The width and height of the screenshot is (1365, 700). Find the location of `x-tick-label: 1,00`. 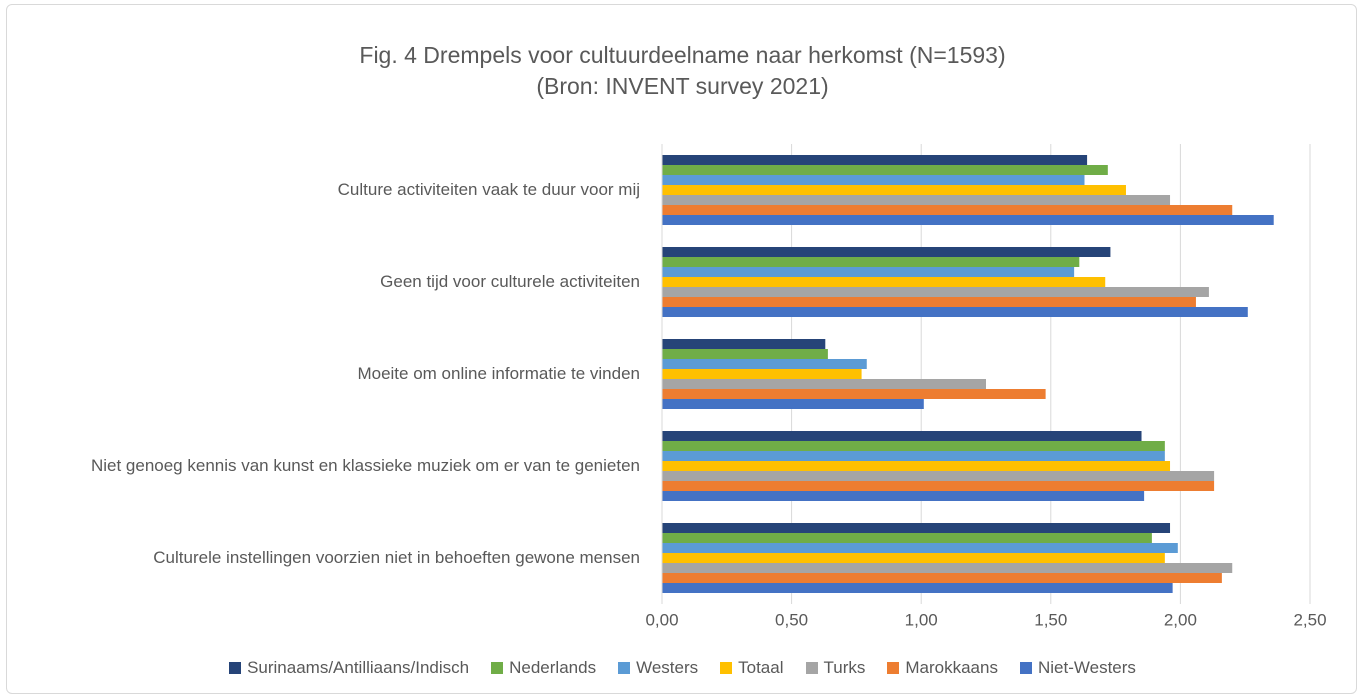

x-tick-label: 1,00 is located at coordinates (921, 619).